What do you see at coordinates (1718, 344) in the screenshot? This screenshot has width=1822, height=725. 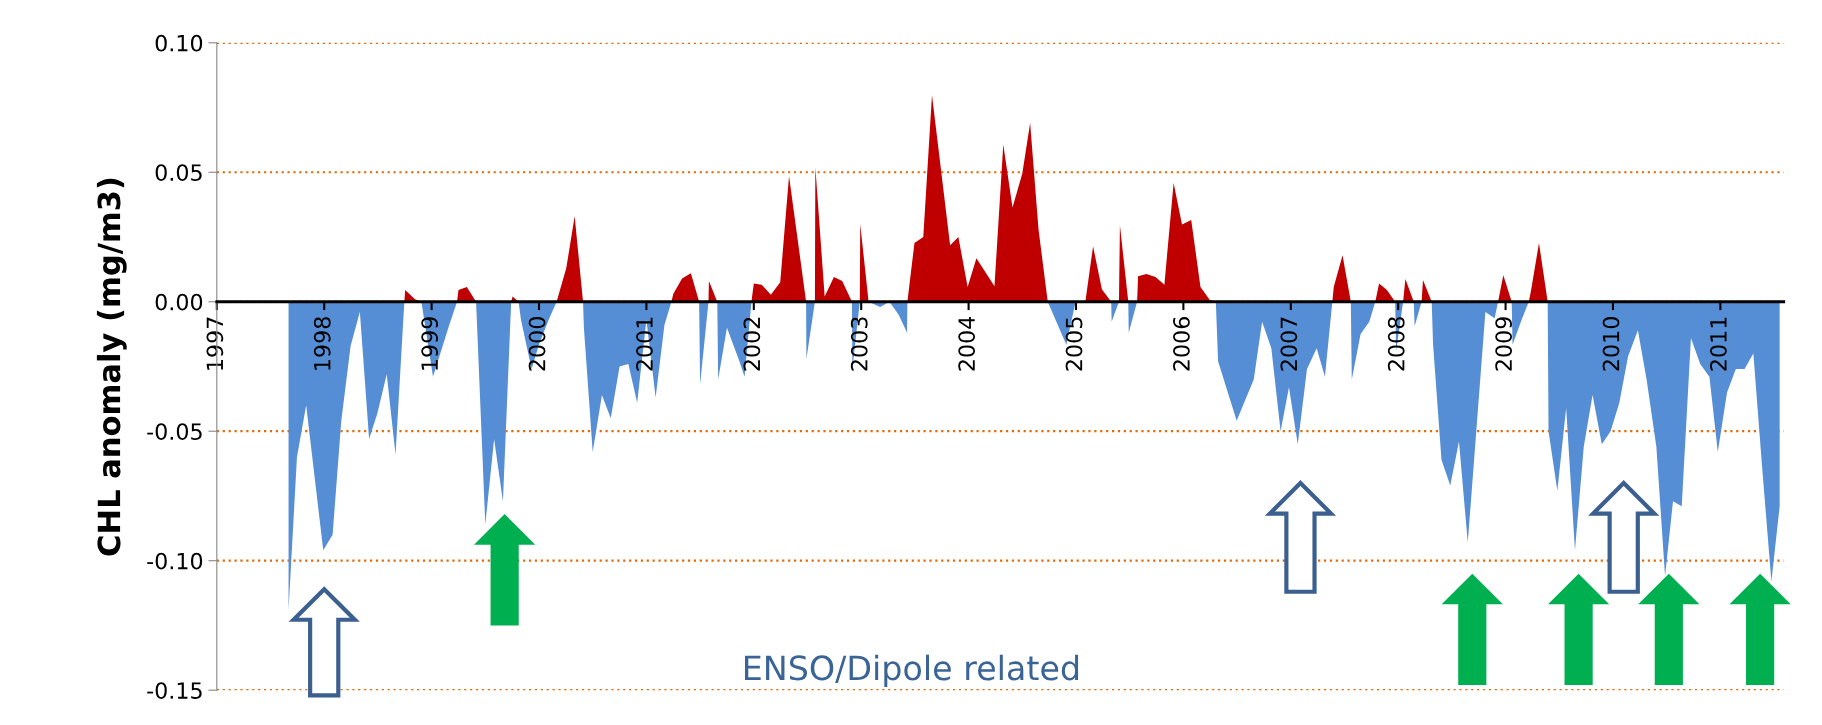 I see `x-tick-label: 2011` at bounding box center [1718, 344].